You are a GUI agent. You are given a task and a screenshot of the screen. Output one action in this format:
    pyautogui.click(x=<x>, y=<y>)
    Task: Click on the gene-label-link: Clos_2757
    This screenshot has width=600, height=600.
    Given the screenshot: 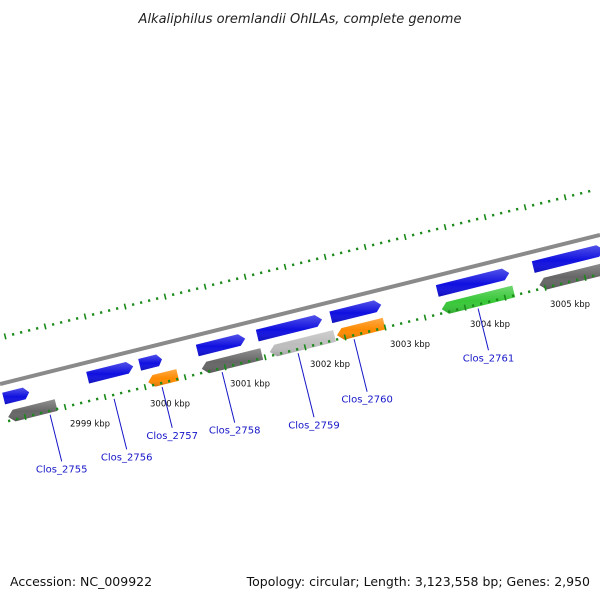 What is the action you would take?
    pyautogui.click(x=172, y=436)
    